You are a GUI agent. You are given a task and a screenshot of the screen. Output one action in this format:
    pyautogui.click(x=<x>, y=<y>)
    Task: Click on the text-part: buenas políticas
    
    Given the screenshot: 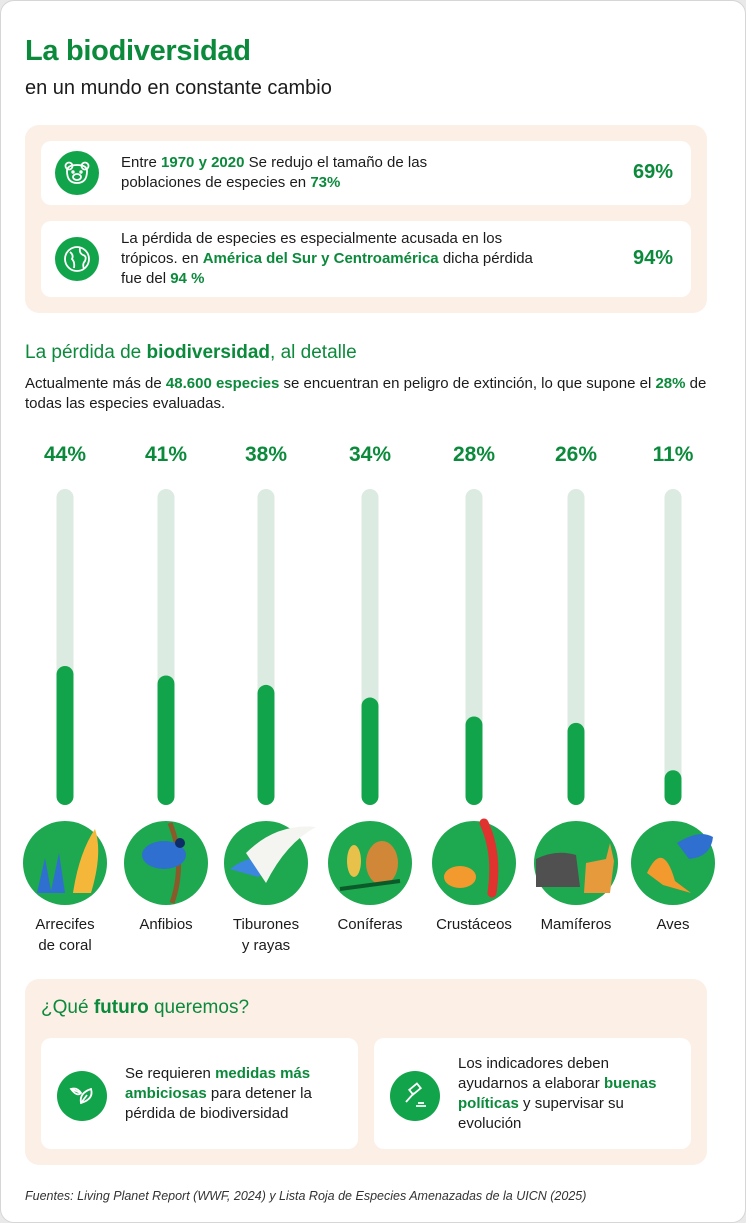 What is the action you would take?
    pyautogui.click(x=557, y=1093)
    